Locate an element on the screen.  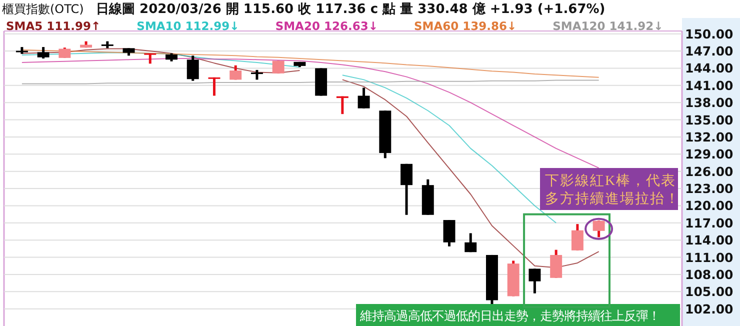
y-tick-label: 150.00 is located at coordinates (709, 34).